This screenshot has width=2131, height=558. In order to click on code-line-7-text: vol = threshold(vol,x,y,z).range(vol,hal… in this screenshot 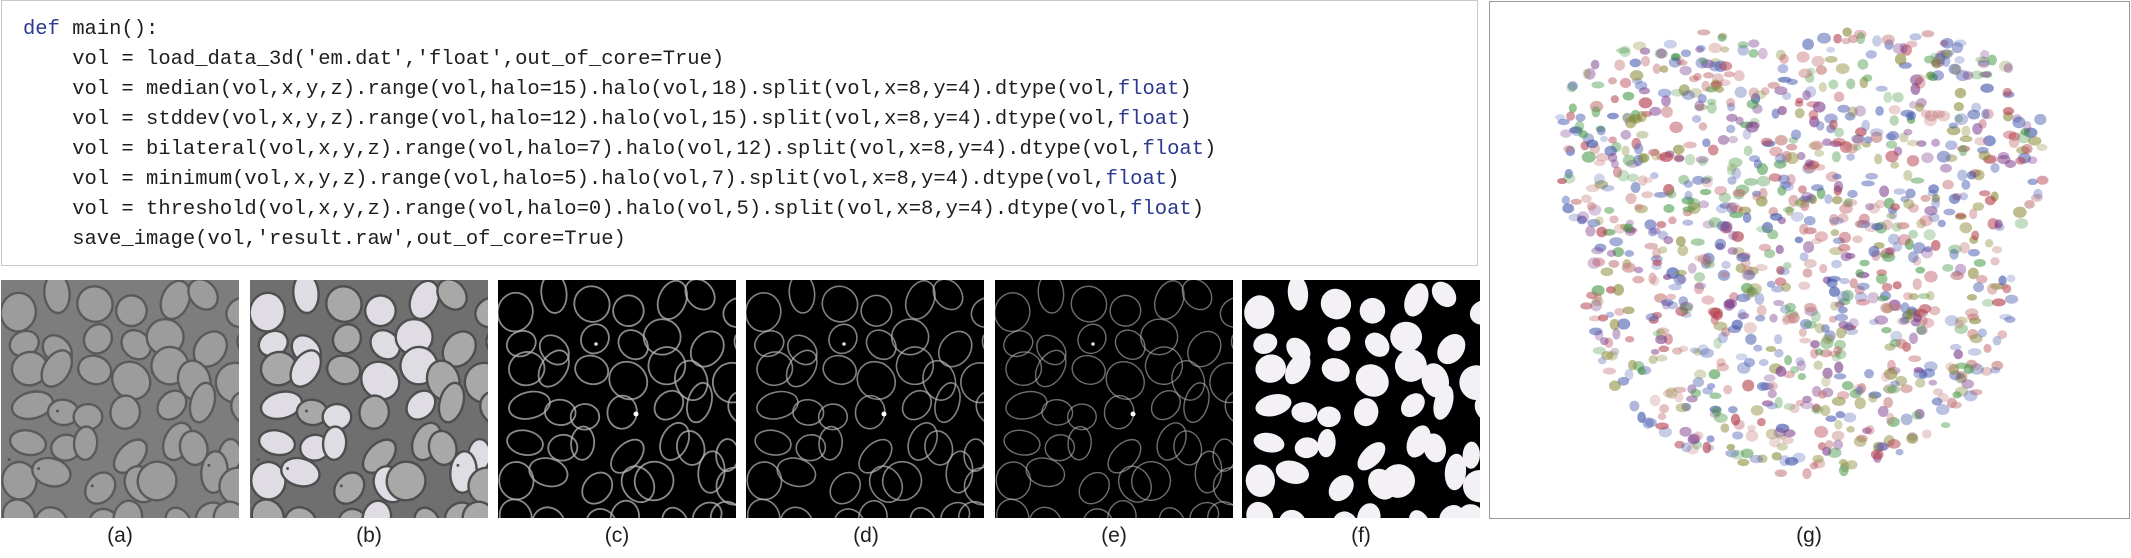, I will do `click(576, 209)`.